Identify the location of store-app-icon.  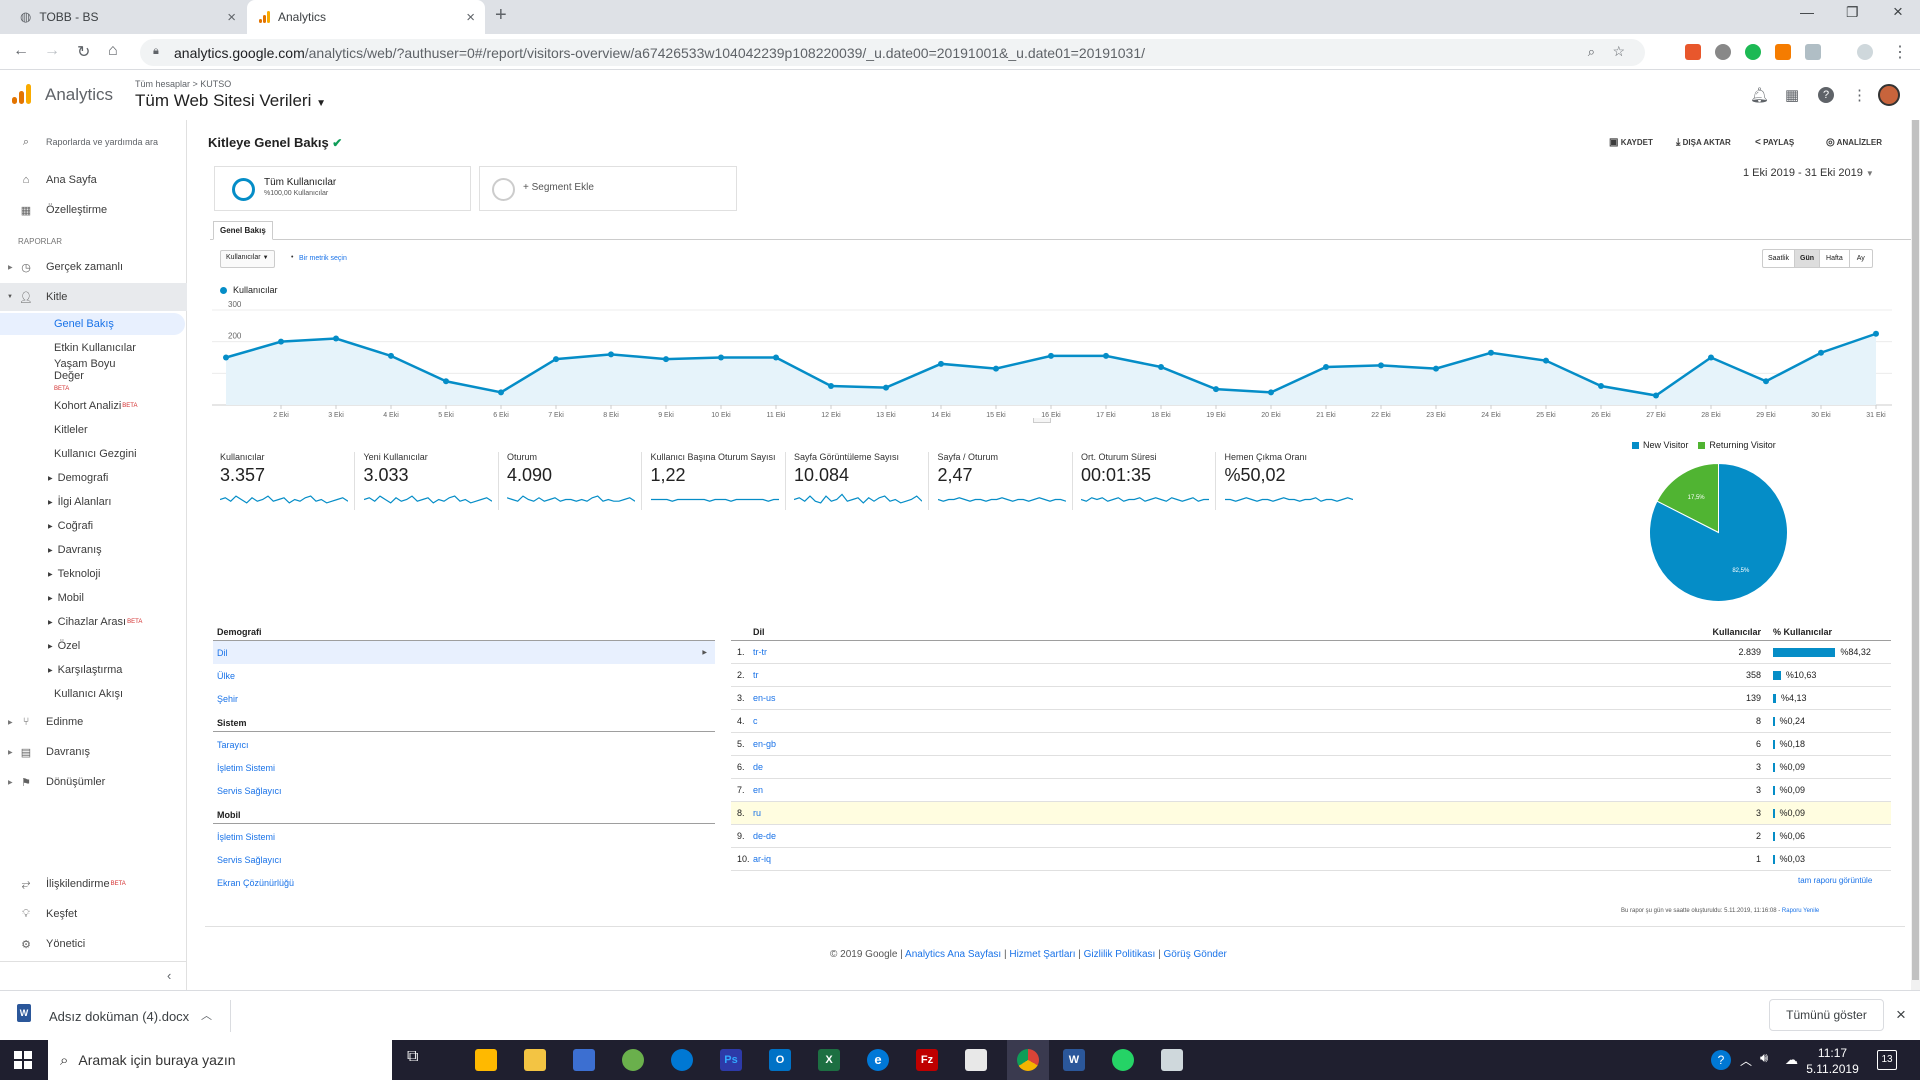
(486, 1060).